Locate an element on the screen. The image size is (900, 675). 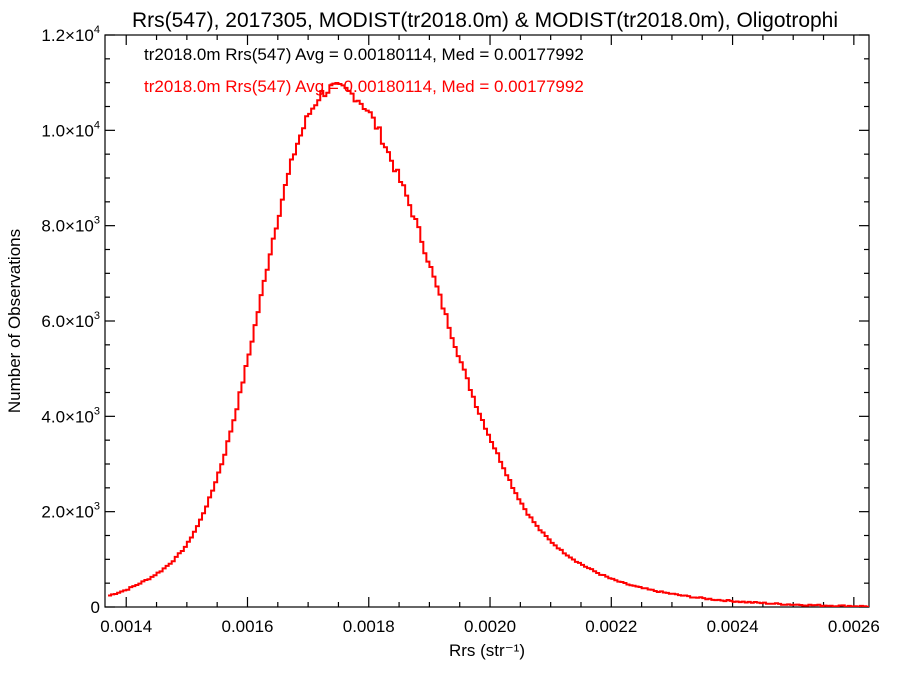
y-tick-label: 2.0×10³ is located at coordinates (70, 511).